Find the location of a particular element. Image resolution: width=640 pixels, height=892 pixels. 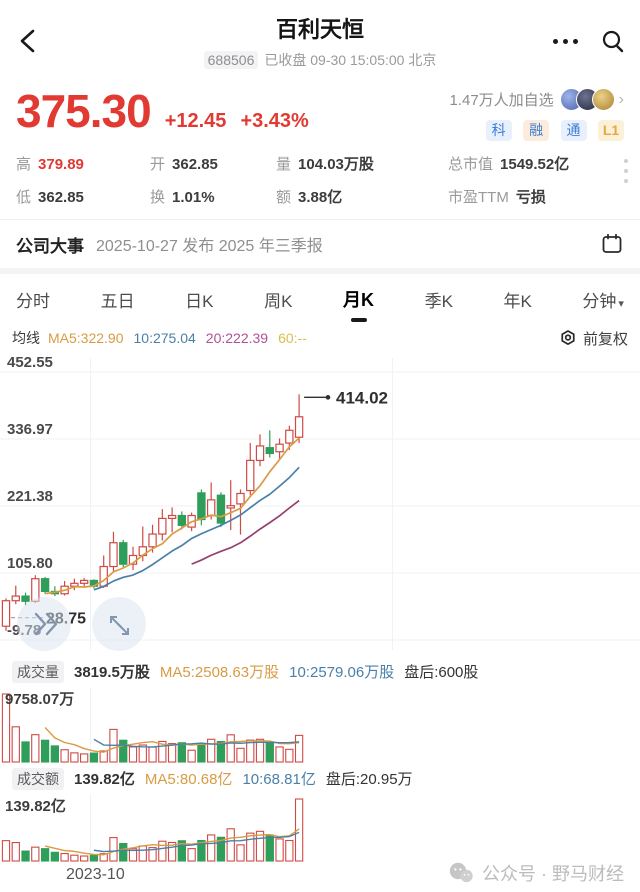

watchers-row: 1.47万人加自选 › is located at coordinates (536, 99).